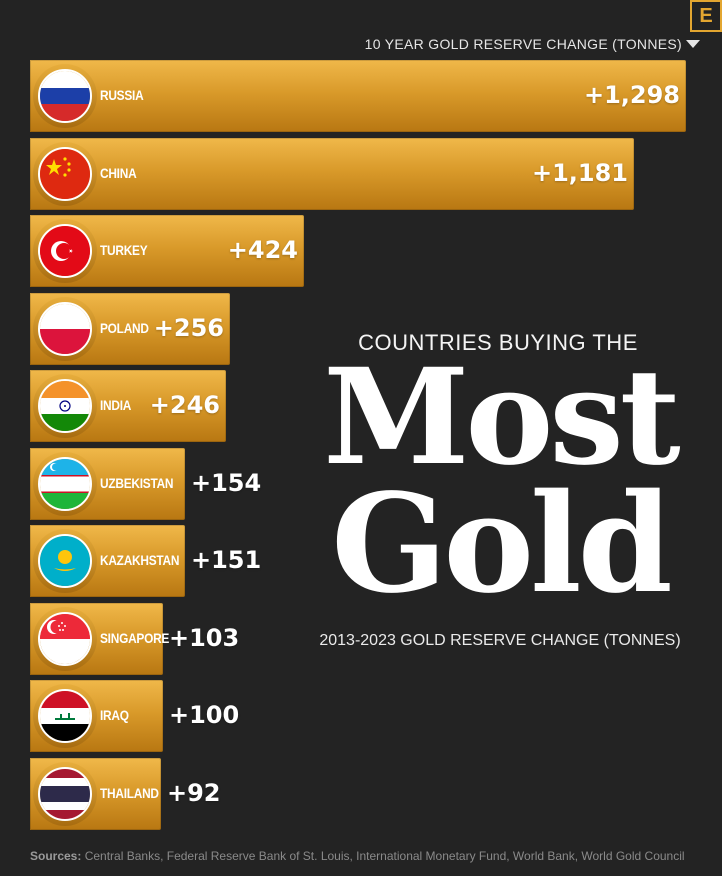 The height and width of the screenshot is (876, 722). Describe the element at coordinates (498, 342) in the screenshot. I see `headline-pre: COUNTRIES BUYING THE` at that location.